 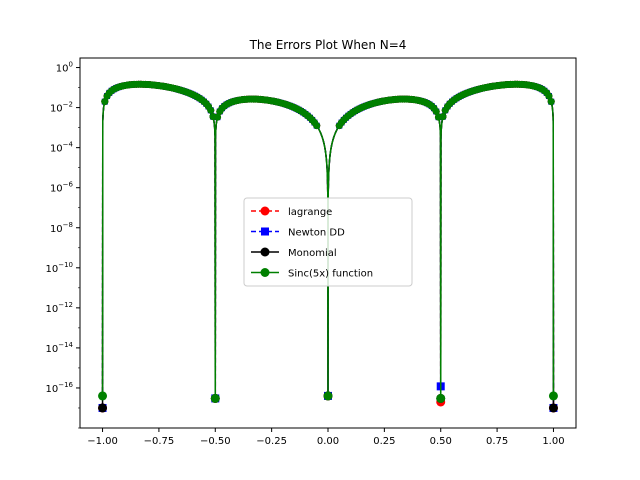 I want to click on x-tick-label: −0.50, so click(x=215, y=441).